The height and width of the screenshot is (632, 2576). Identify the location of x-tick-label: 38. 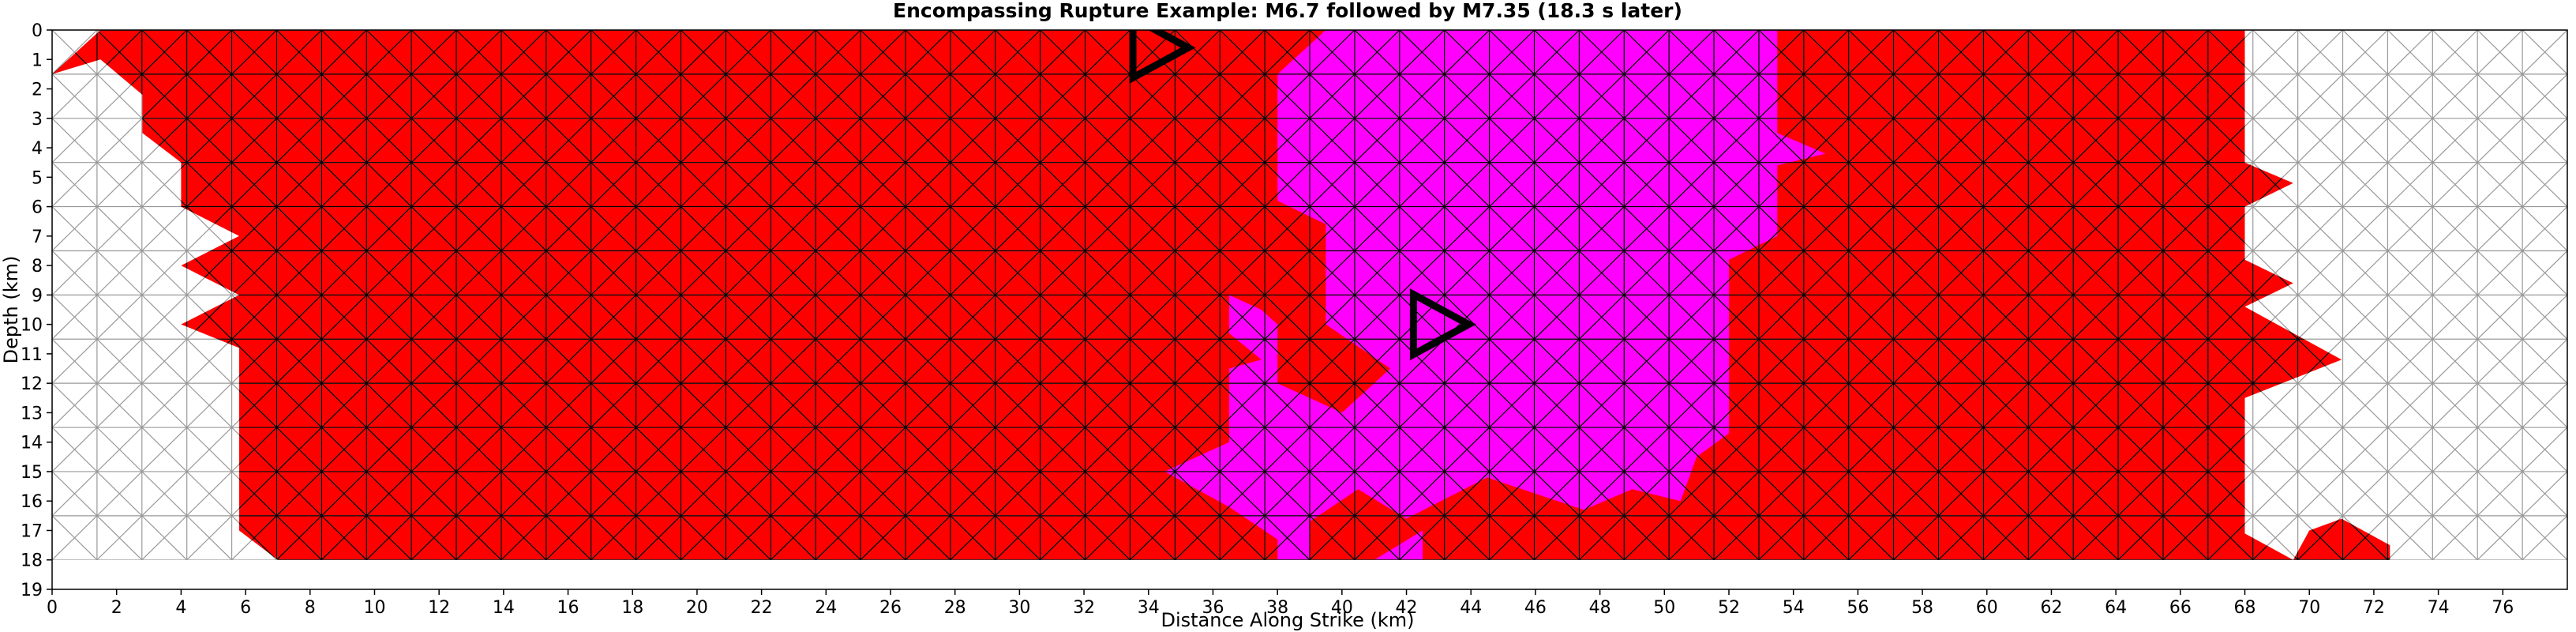
(1277, 608).